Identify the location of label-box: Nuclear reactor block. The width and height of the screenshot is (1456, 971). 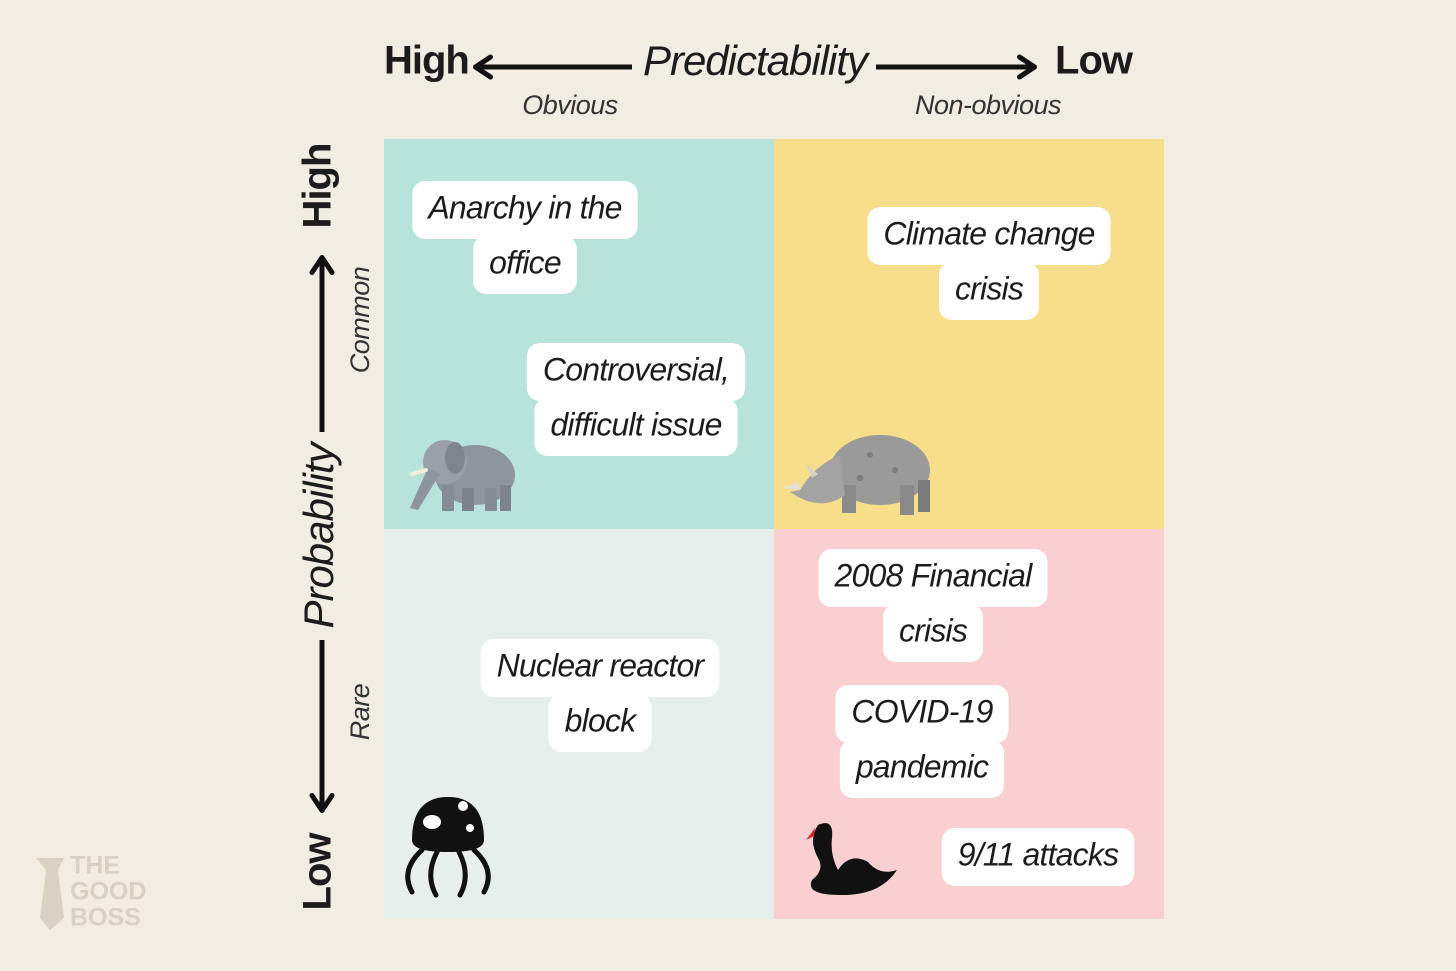
(600, 695).